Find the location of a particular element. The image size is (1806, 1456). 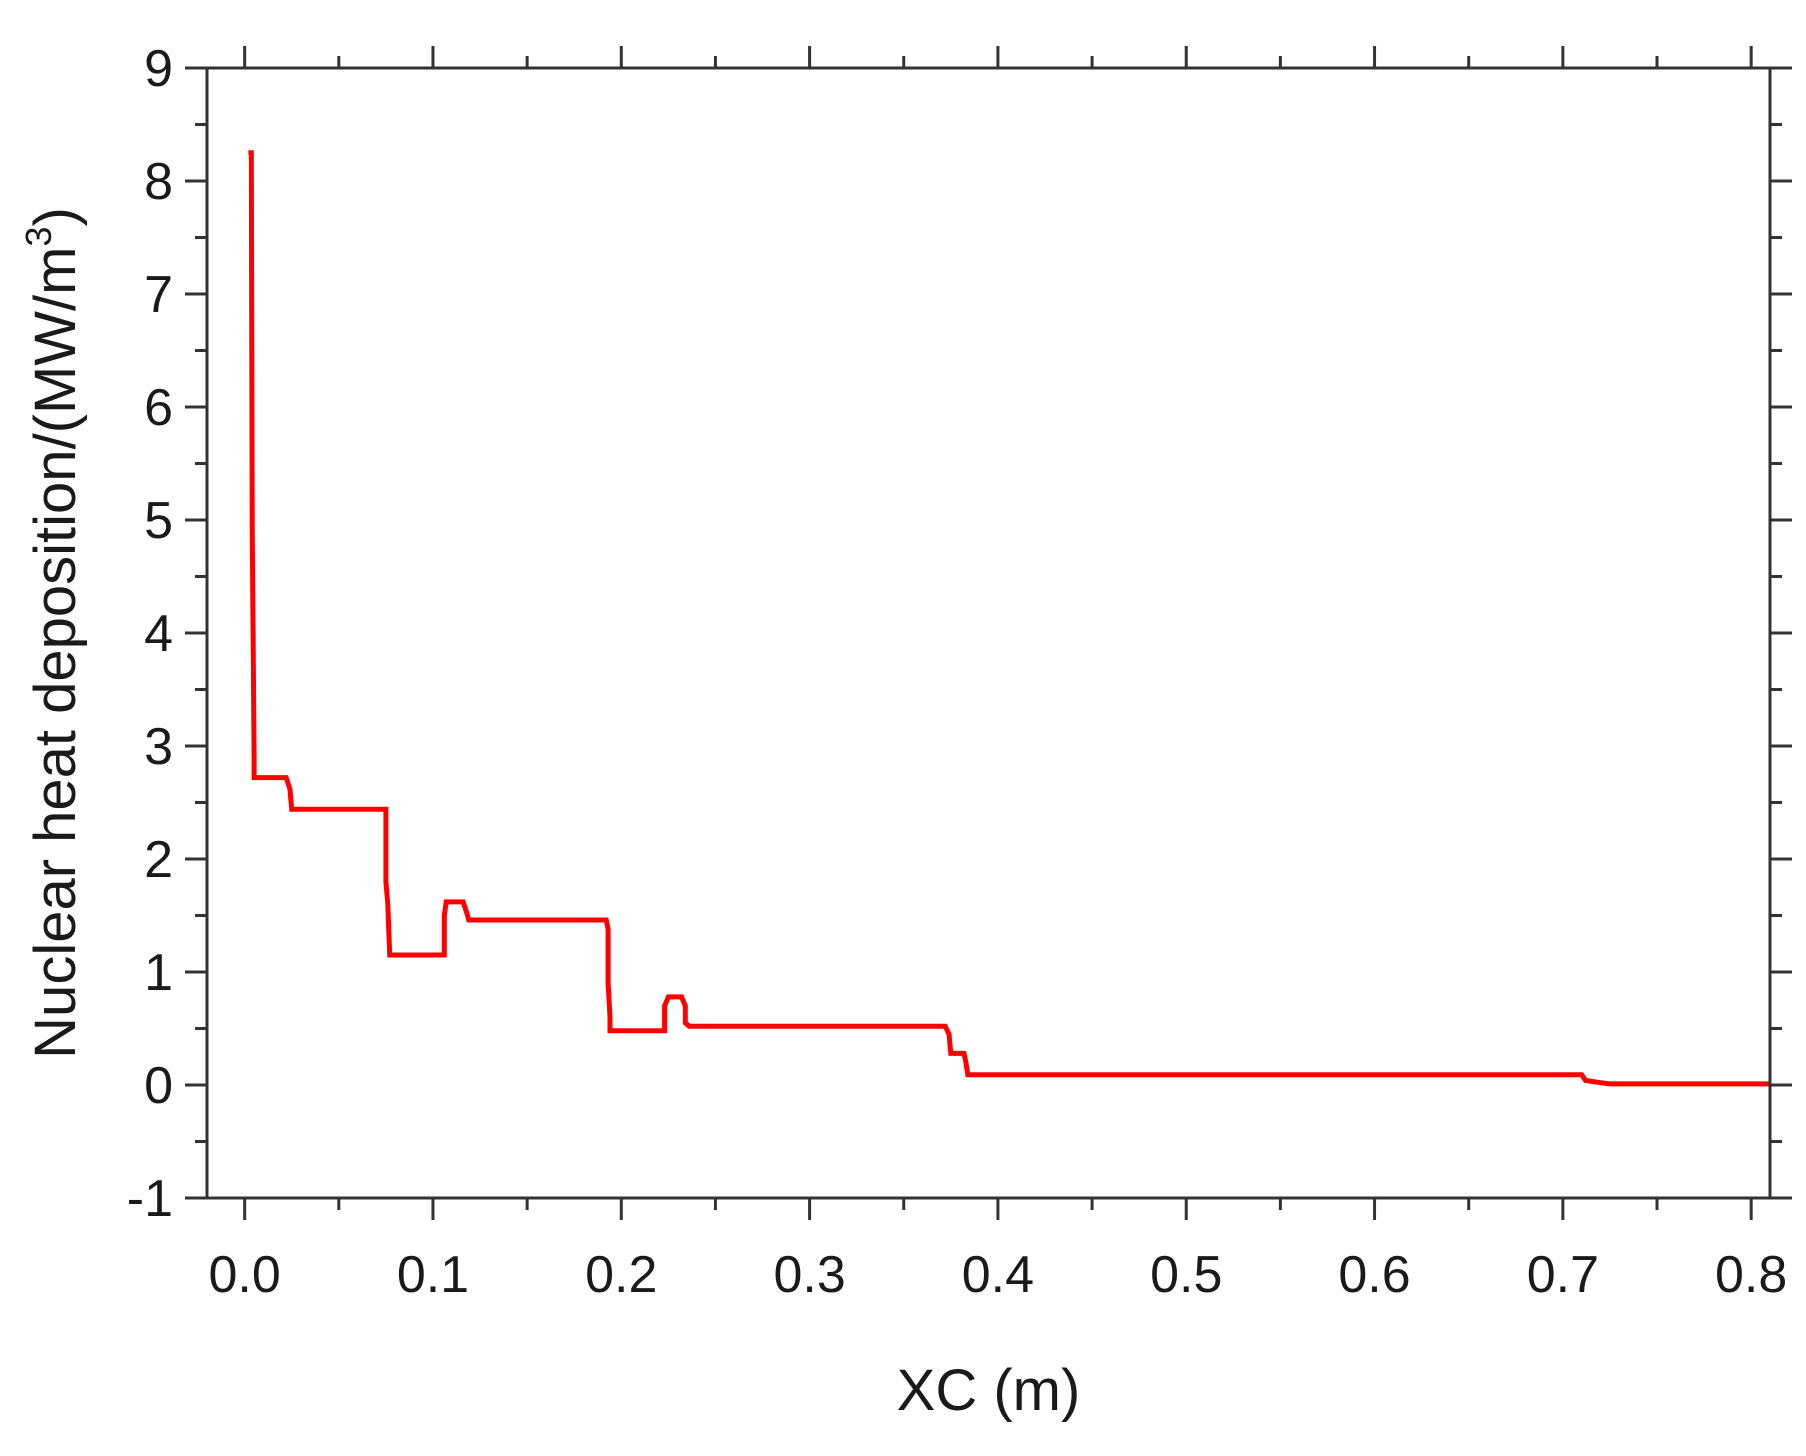

x-tick-labels: 0.0 0.1 0.2 0.3 0.4 0.5 0.6 0.7 0.8 is located at coordinates (998, 1275).